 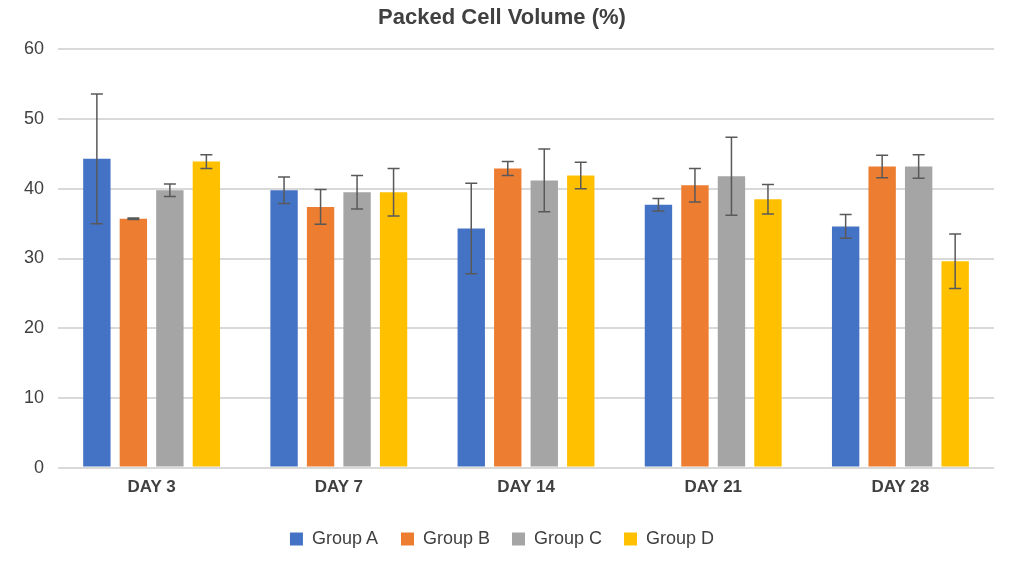 What do you see at coordinates (34, 118) in the screenshot?
I see `y-tick-label: 50` at bounding box center [34, 118].